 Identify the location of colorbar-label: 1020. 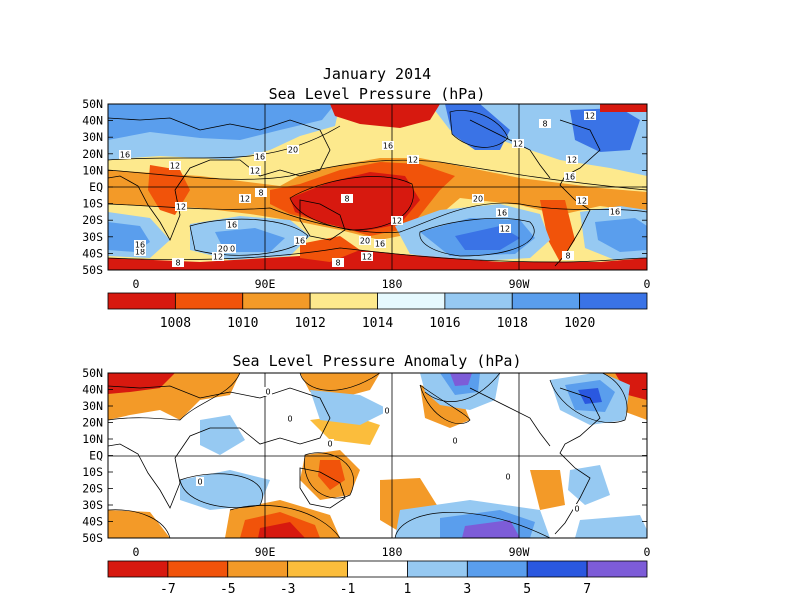
(579, 323).